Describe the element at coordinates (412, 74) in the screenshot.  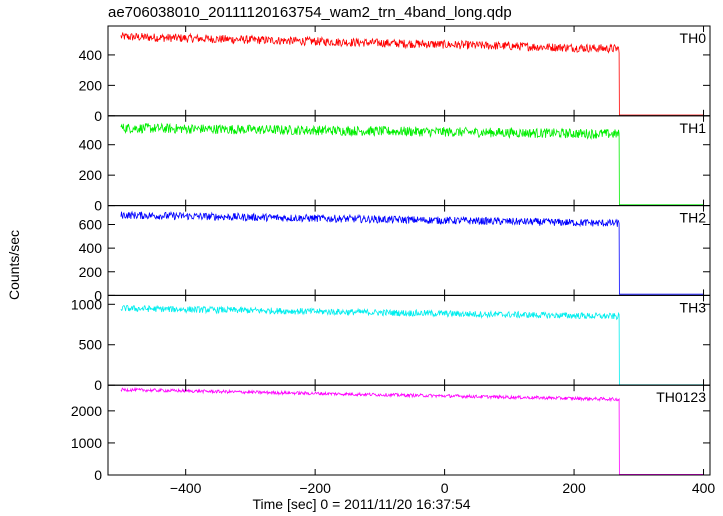
I see `series-line-th0` at that location.